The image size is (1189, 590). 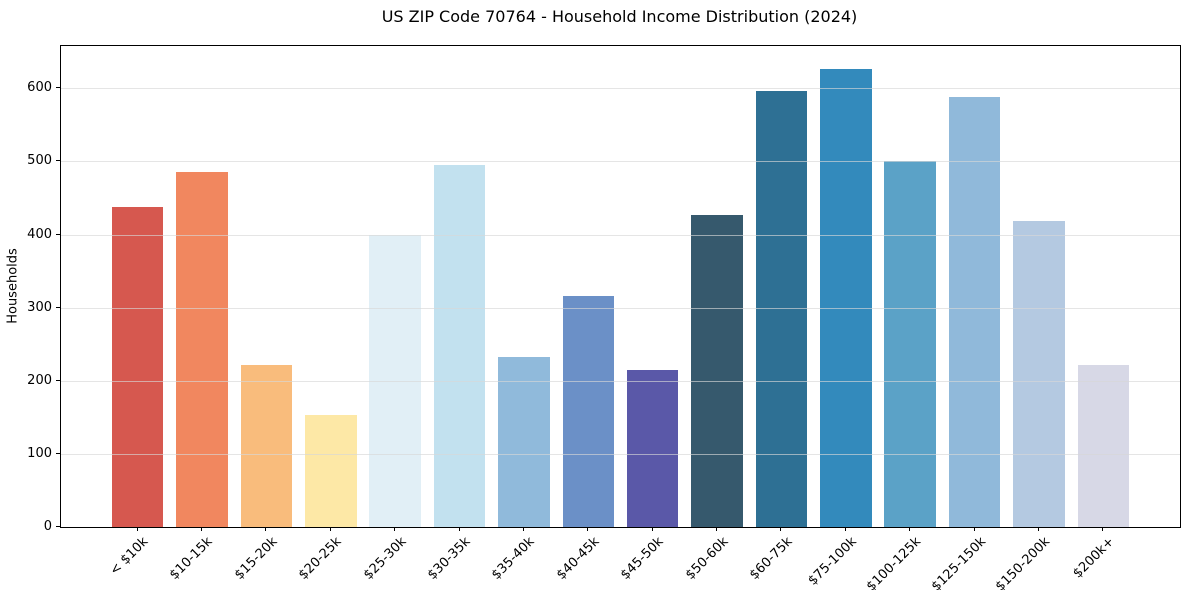 I want to click on bar-200k, so click(x=1103, y=445).